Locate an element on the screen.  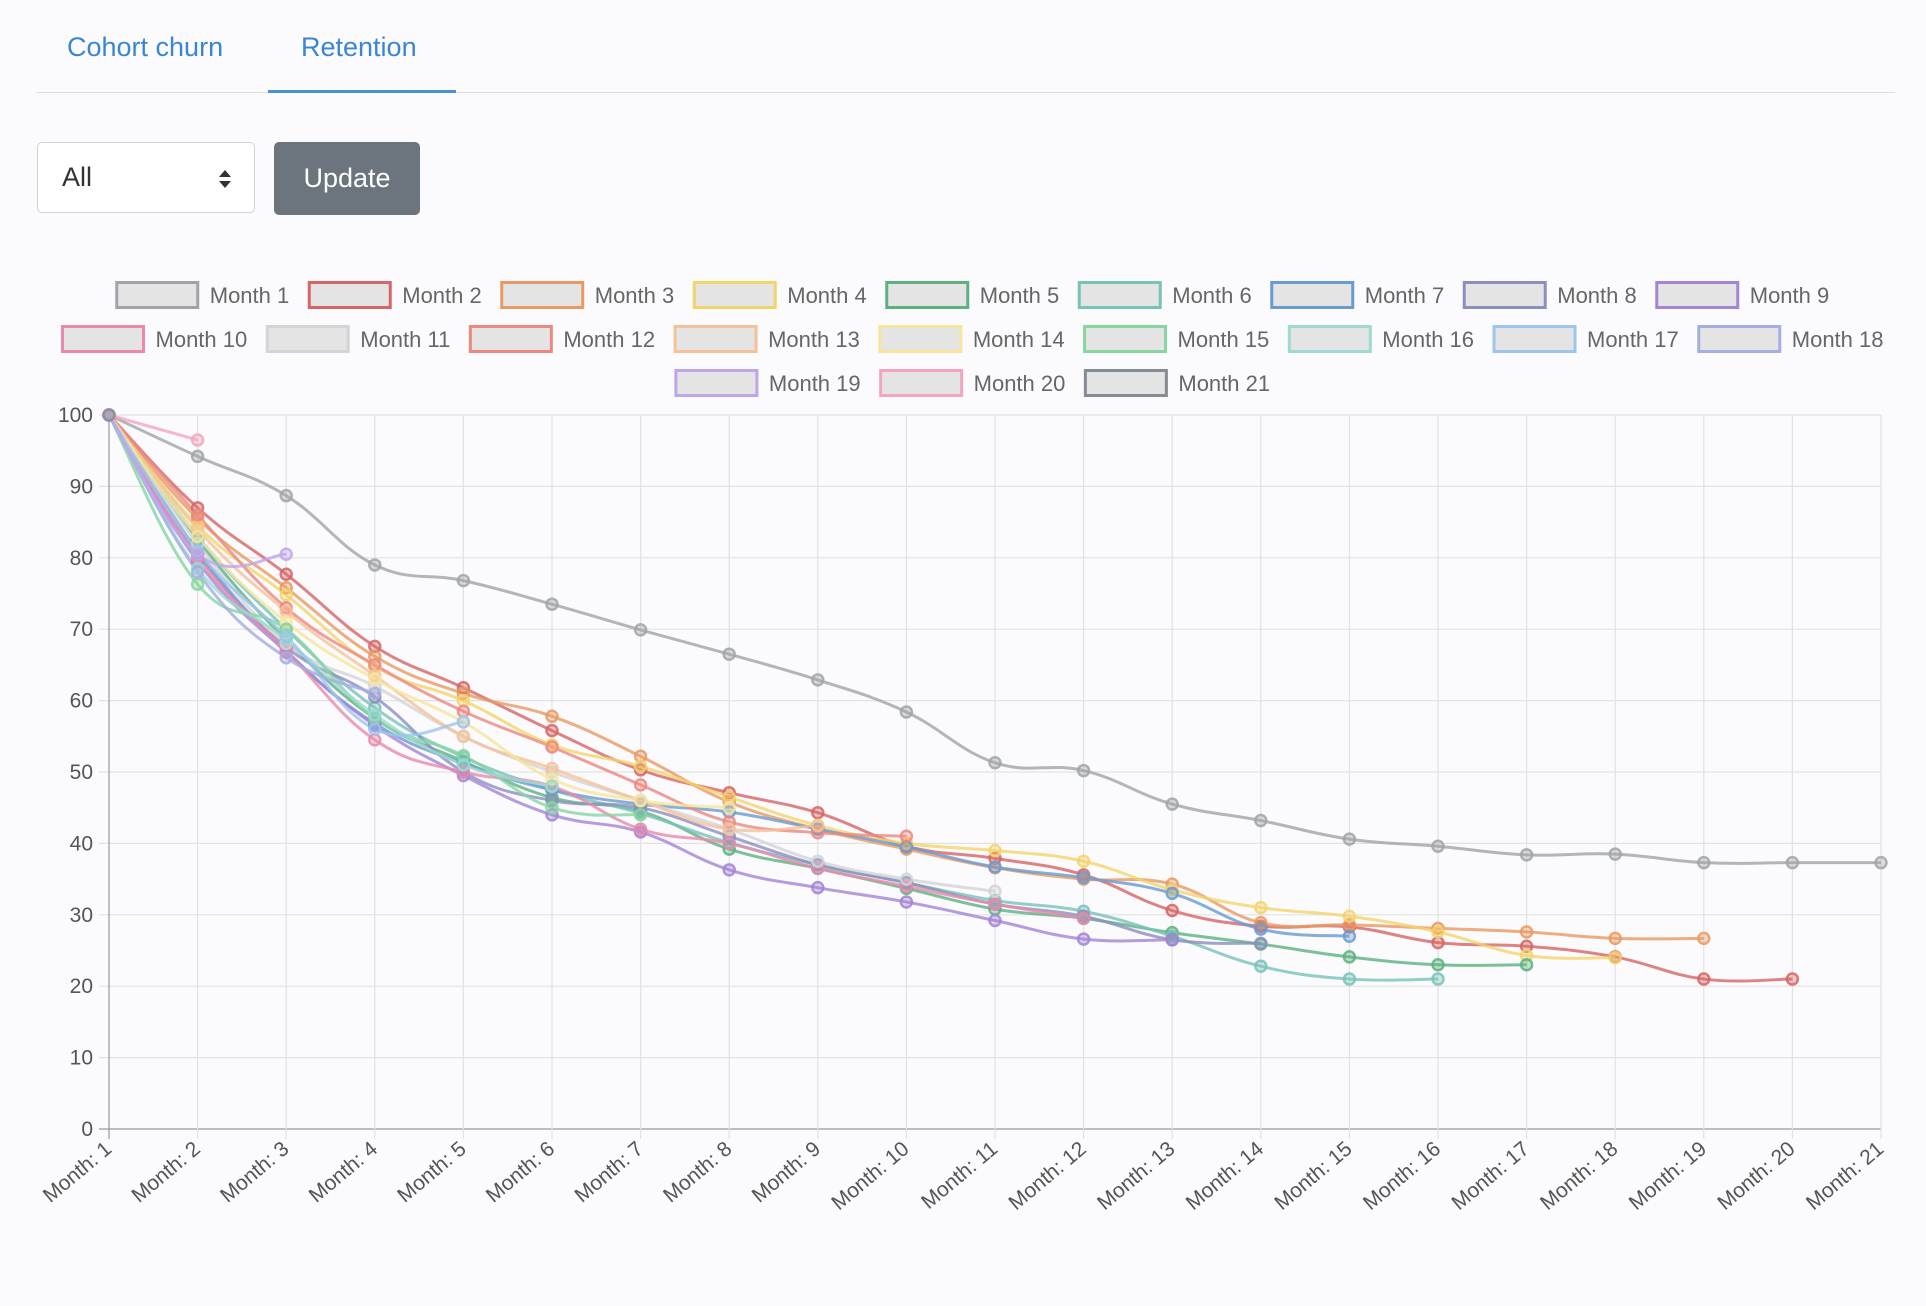
x-tick-label: Month: 6 is located at coordinates (520, 1172).